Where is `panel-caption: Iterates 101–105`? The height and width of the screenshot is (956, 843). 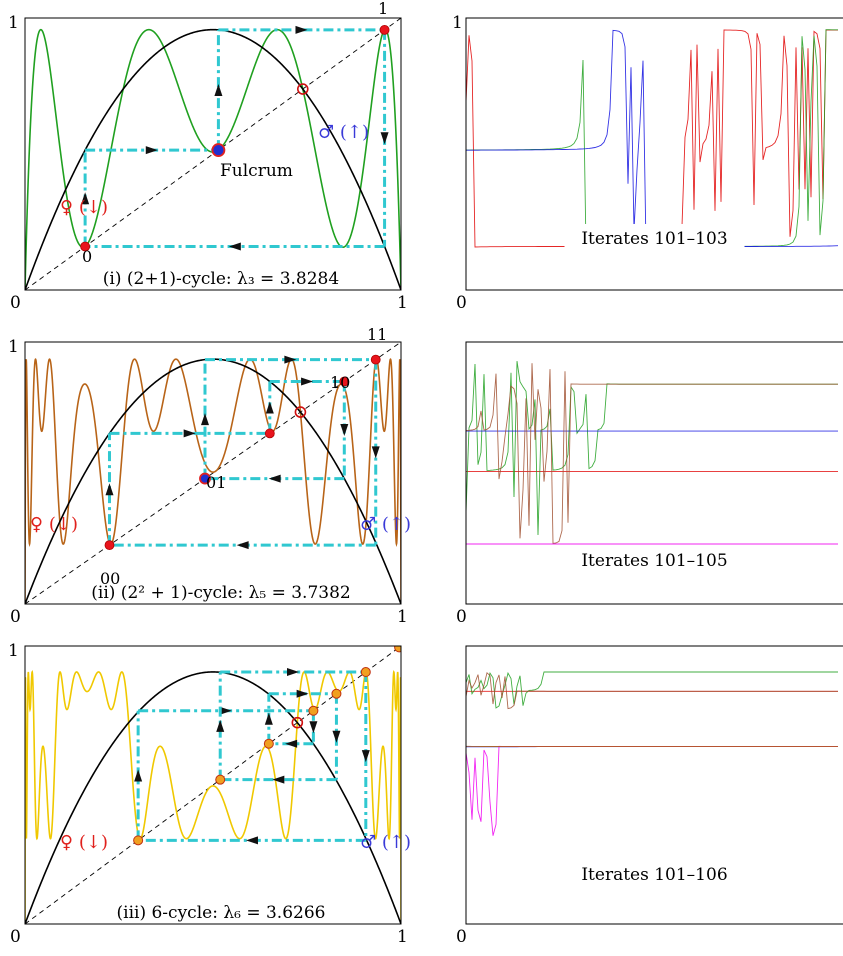
panel-caption: Iterates 101–105 is located at coordinates (654, 561).